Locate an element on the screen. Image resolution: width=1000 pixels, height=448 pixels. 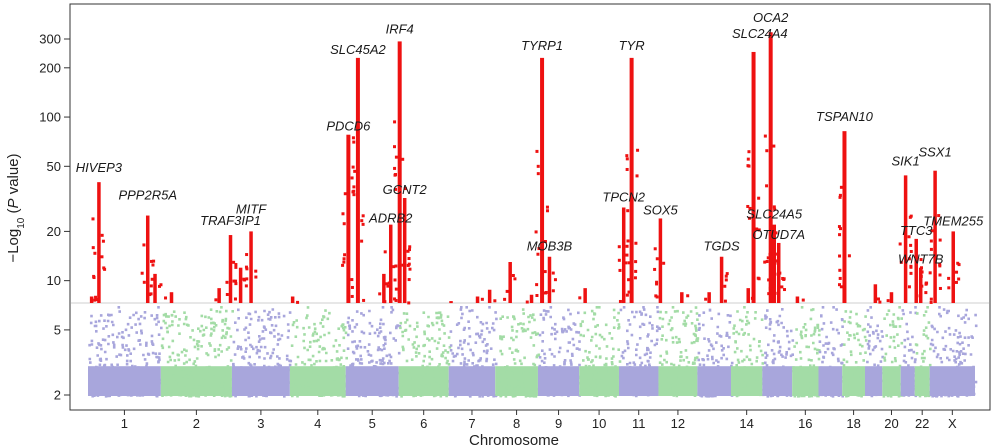
chromosome-points-X is located at coordinates (953, 352).